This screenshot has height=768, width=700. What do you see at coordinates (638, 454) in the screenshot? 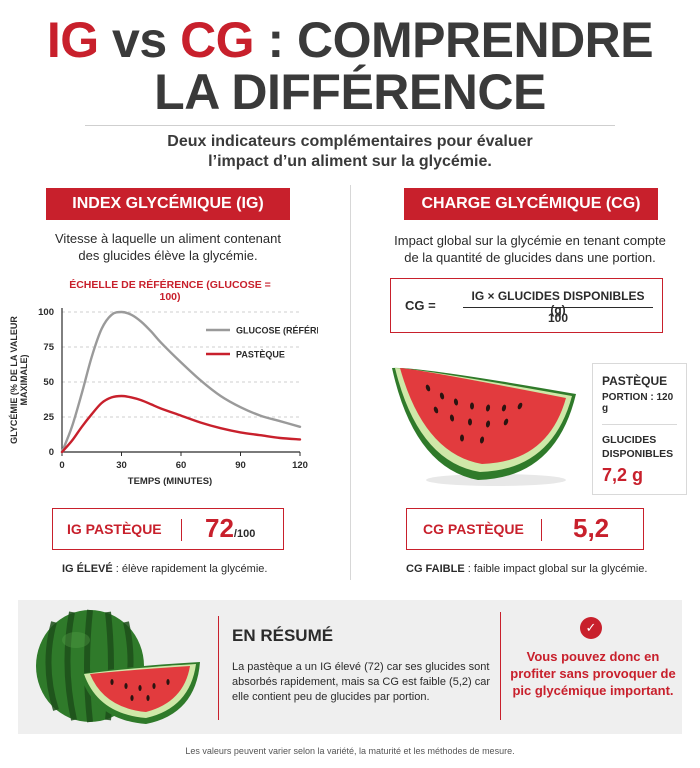
I see `info-glucides-label-2: DISPONIBLES` at bounding box center [638, 454].